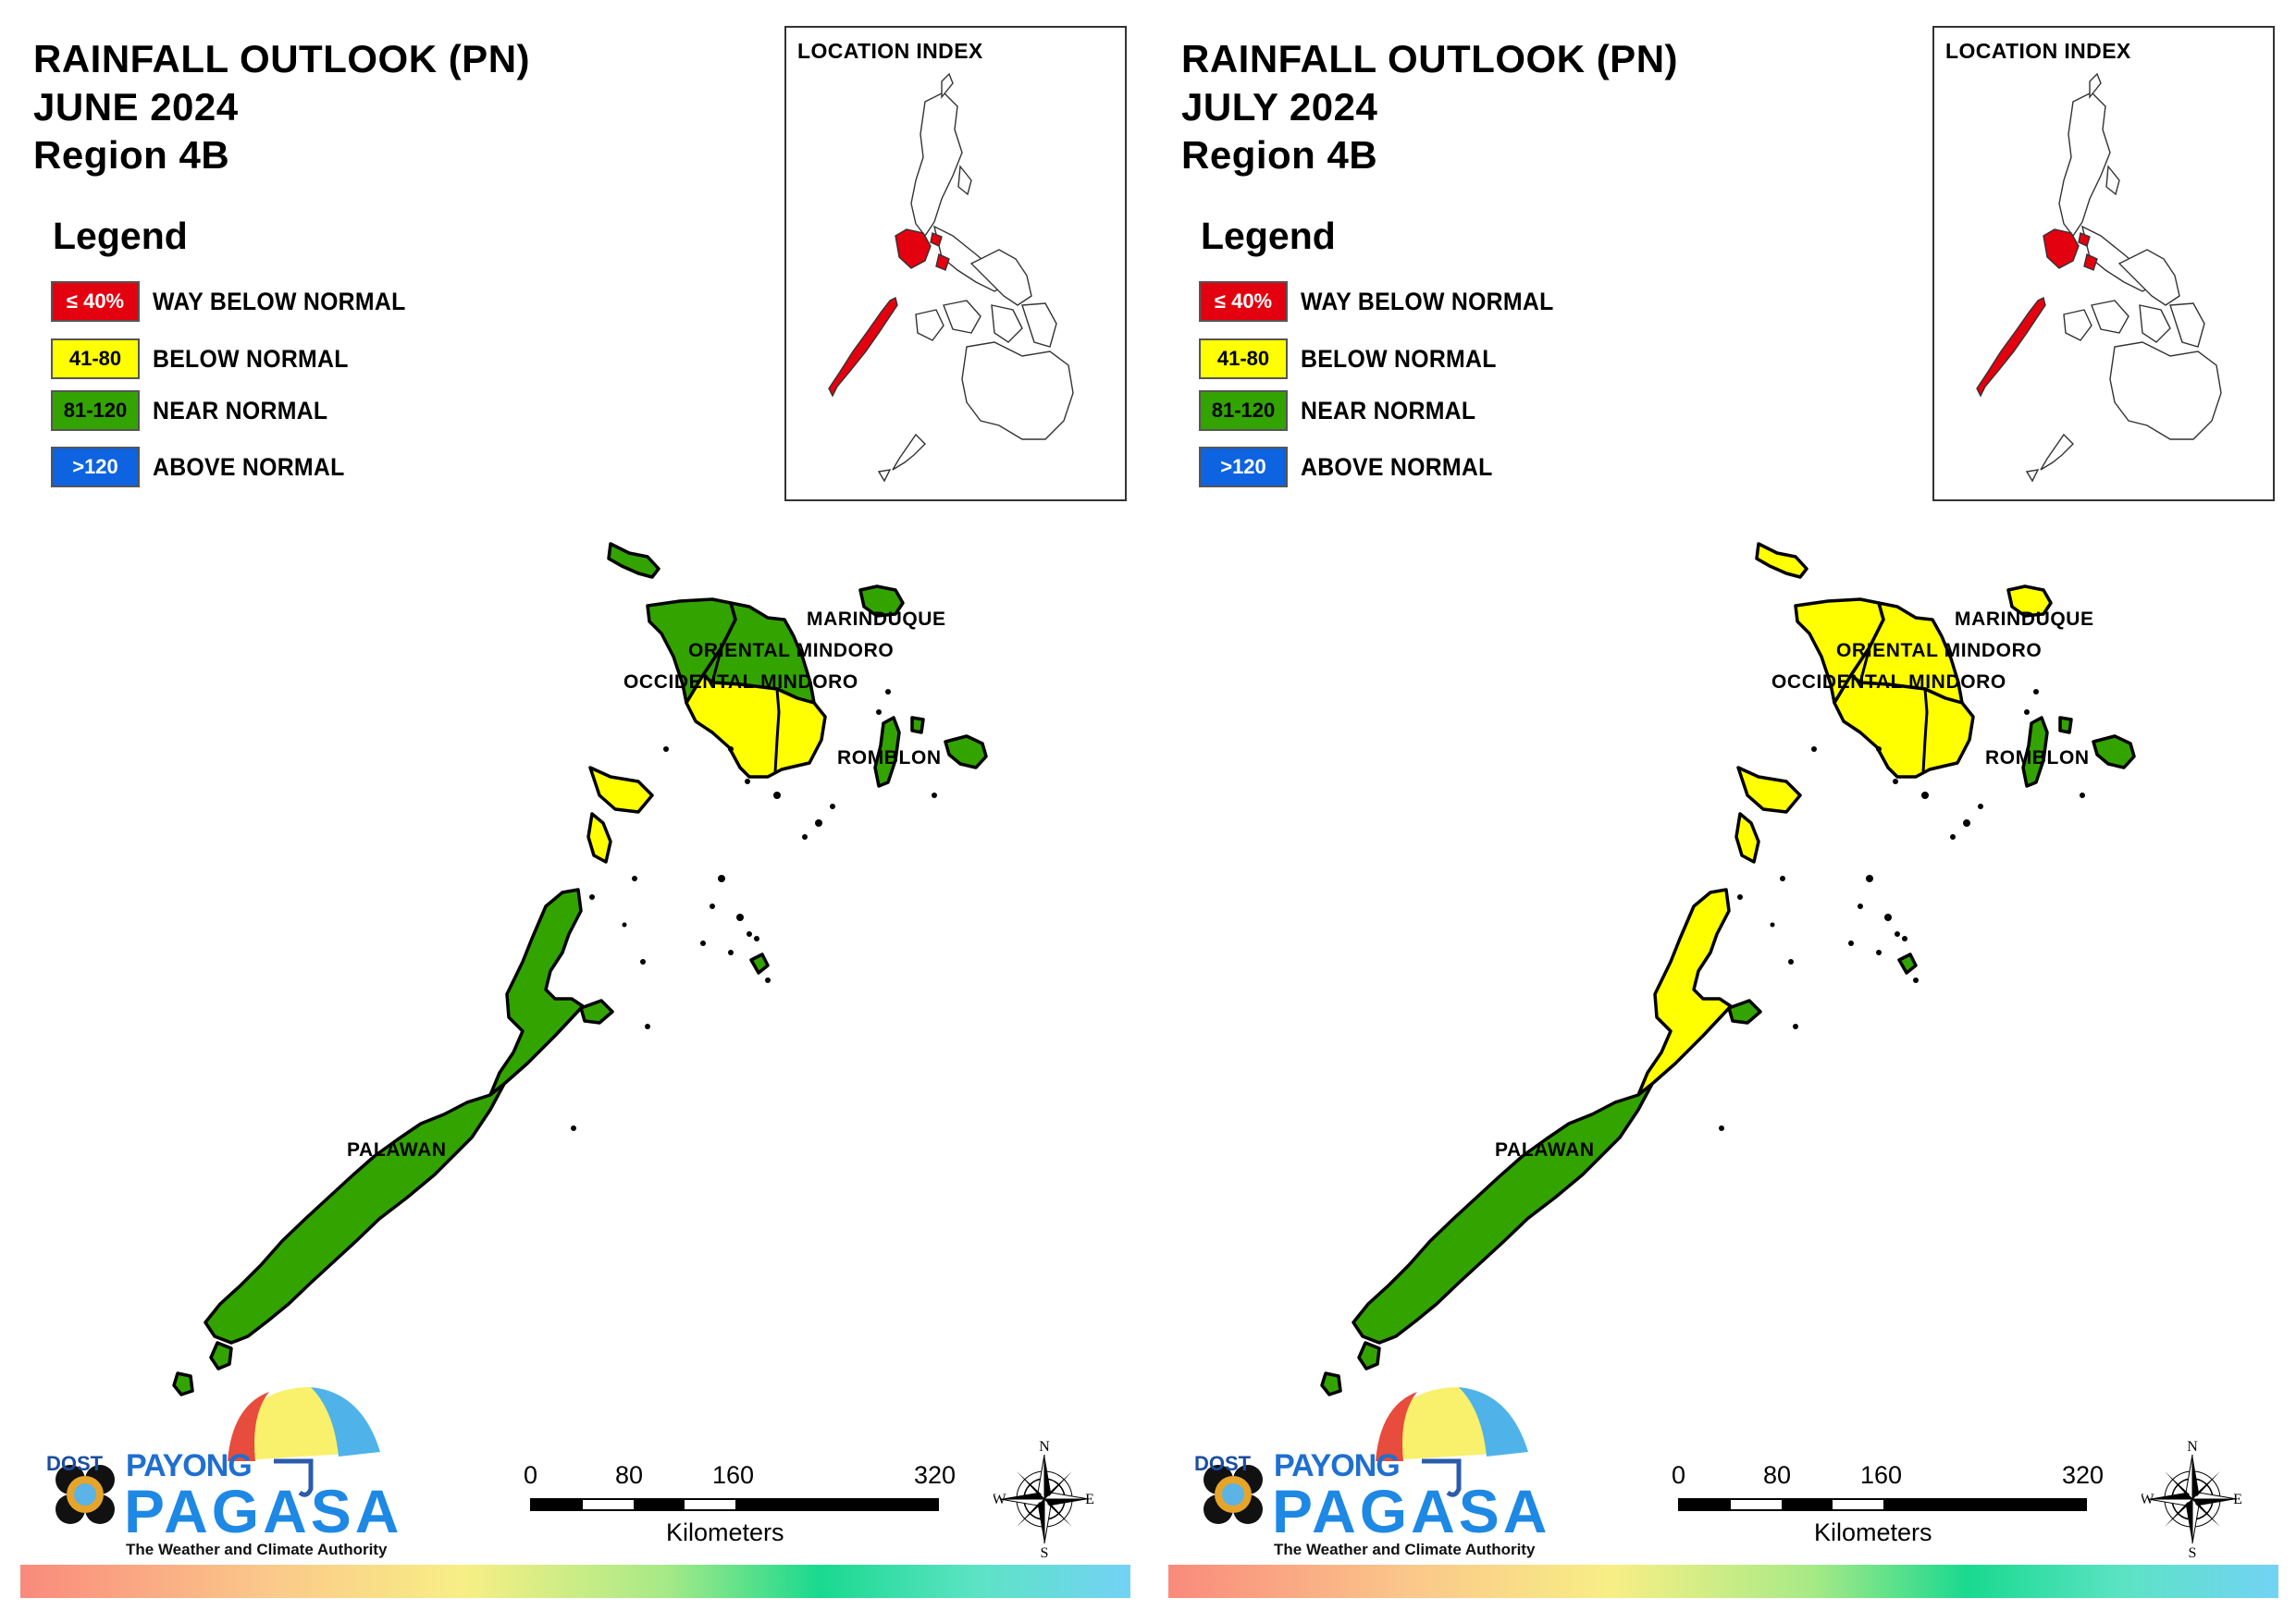 This screenshot has width=2296, height=1623. I want to click on title-month: JULY 2024, so click(1279, 107).